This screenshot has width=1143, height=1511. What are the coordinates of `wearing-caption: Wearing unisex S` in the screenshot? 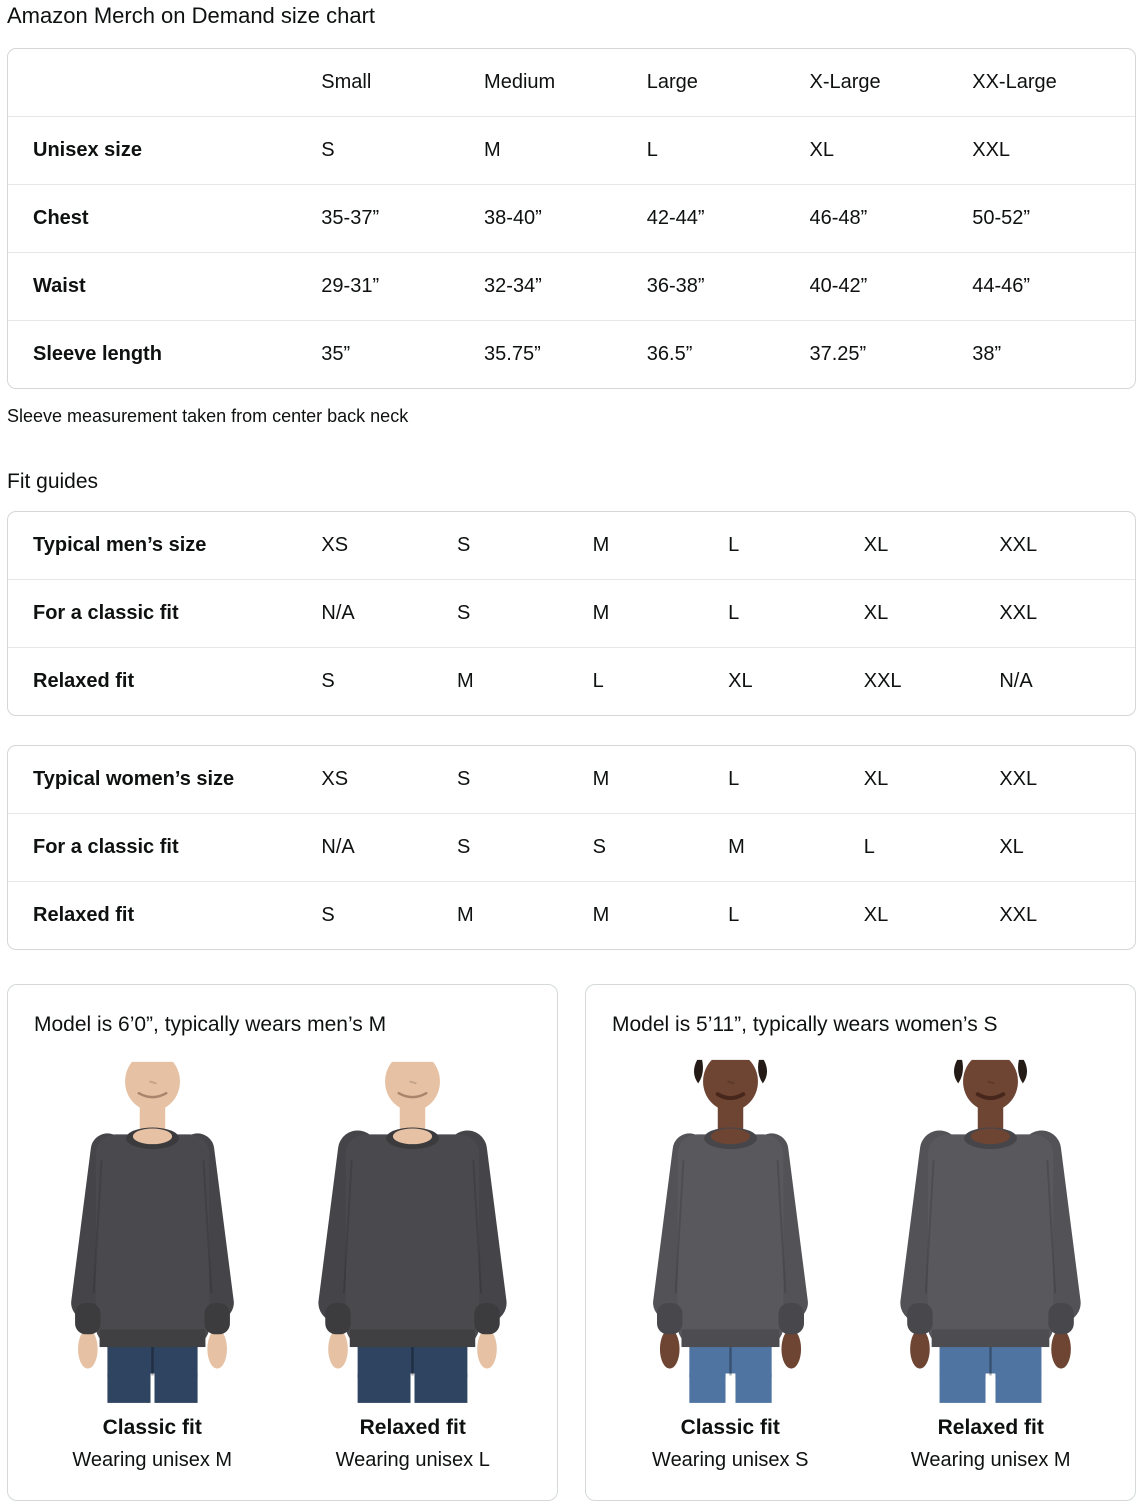 It's located at (730, 1459).